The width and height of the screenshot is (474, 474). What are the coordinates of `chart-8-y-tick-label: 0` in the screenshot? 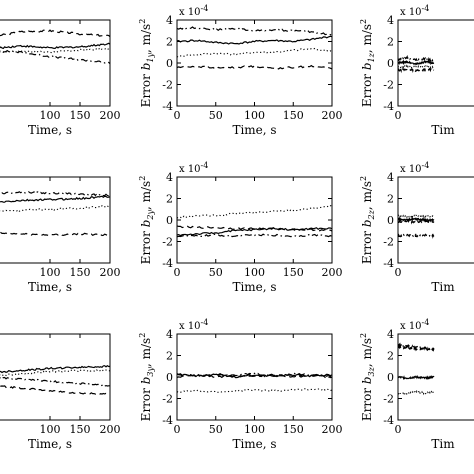 It's located at (169, 377).